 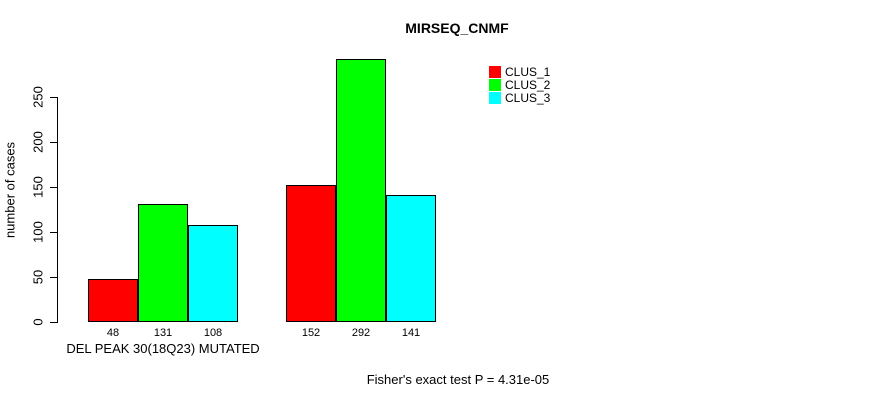 I want to click on bar-clus_1-group2, so click(x=311, y=253).